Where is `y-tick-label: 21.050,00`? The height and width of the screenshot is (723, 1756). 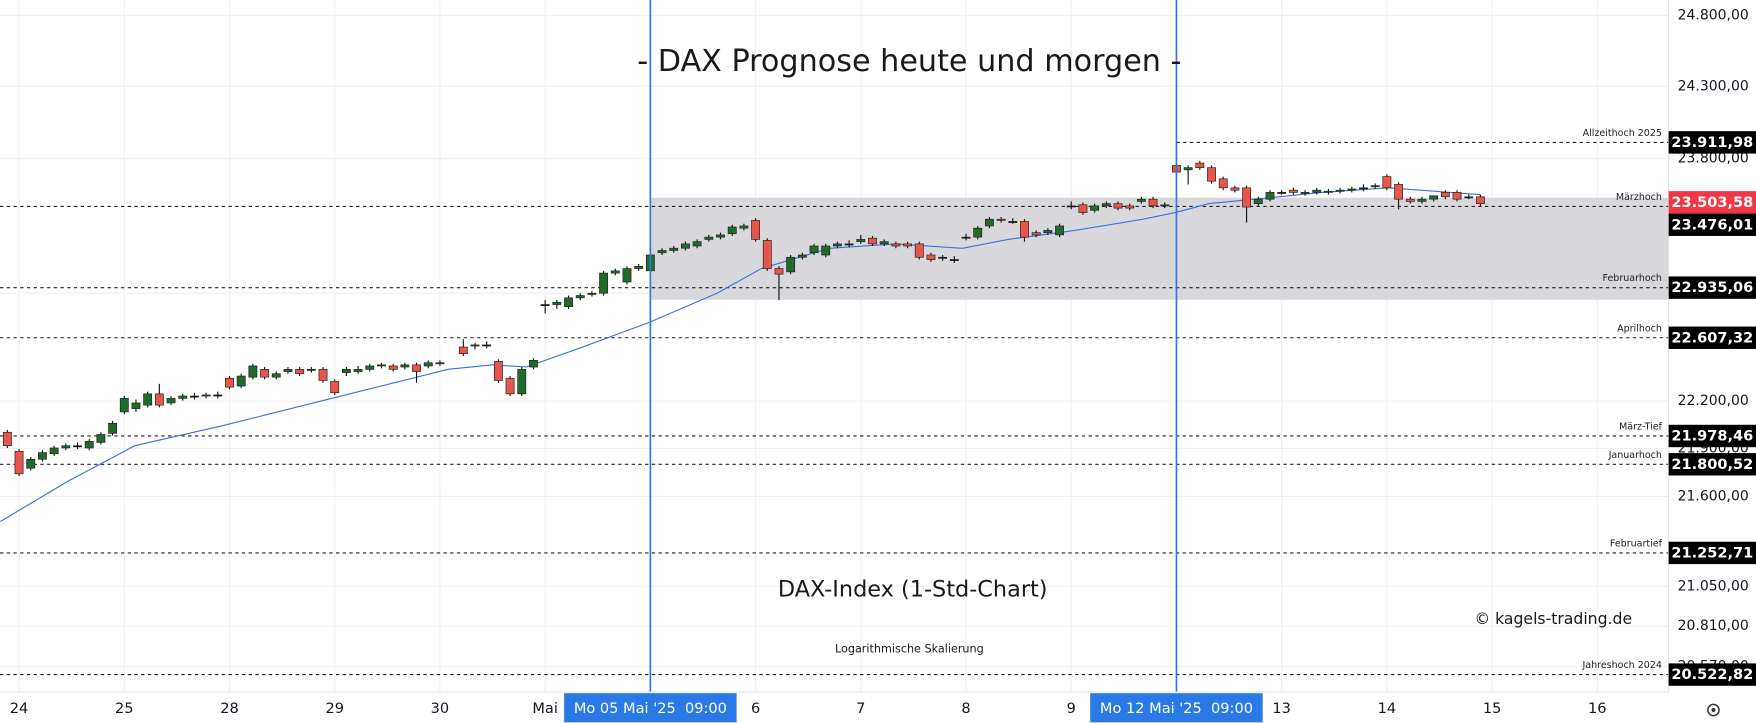
y-tick-label: 21.050,00 is located at coordinates (1713, 586).